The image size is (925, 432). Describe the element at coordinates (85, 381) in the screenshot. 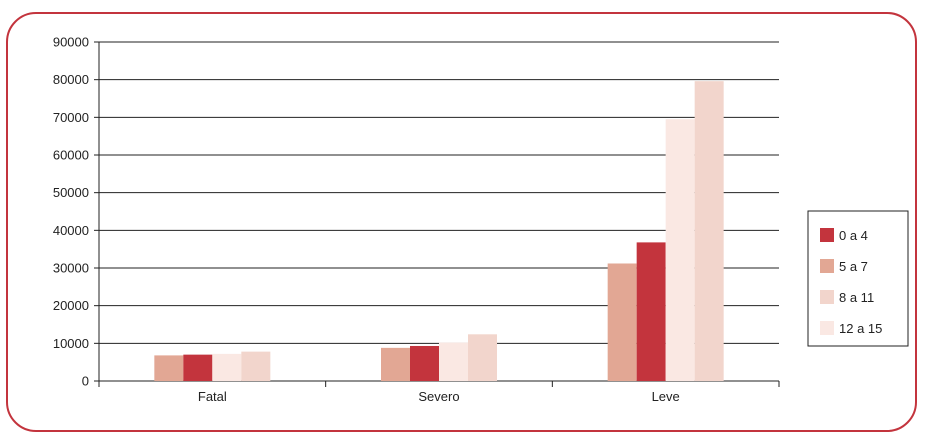

I see `y-tick-label: 0` at that location.